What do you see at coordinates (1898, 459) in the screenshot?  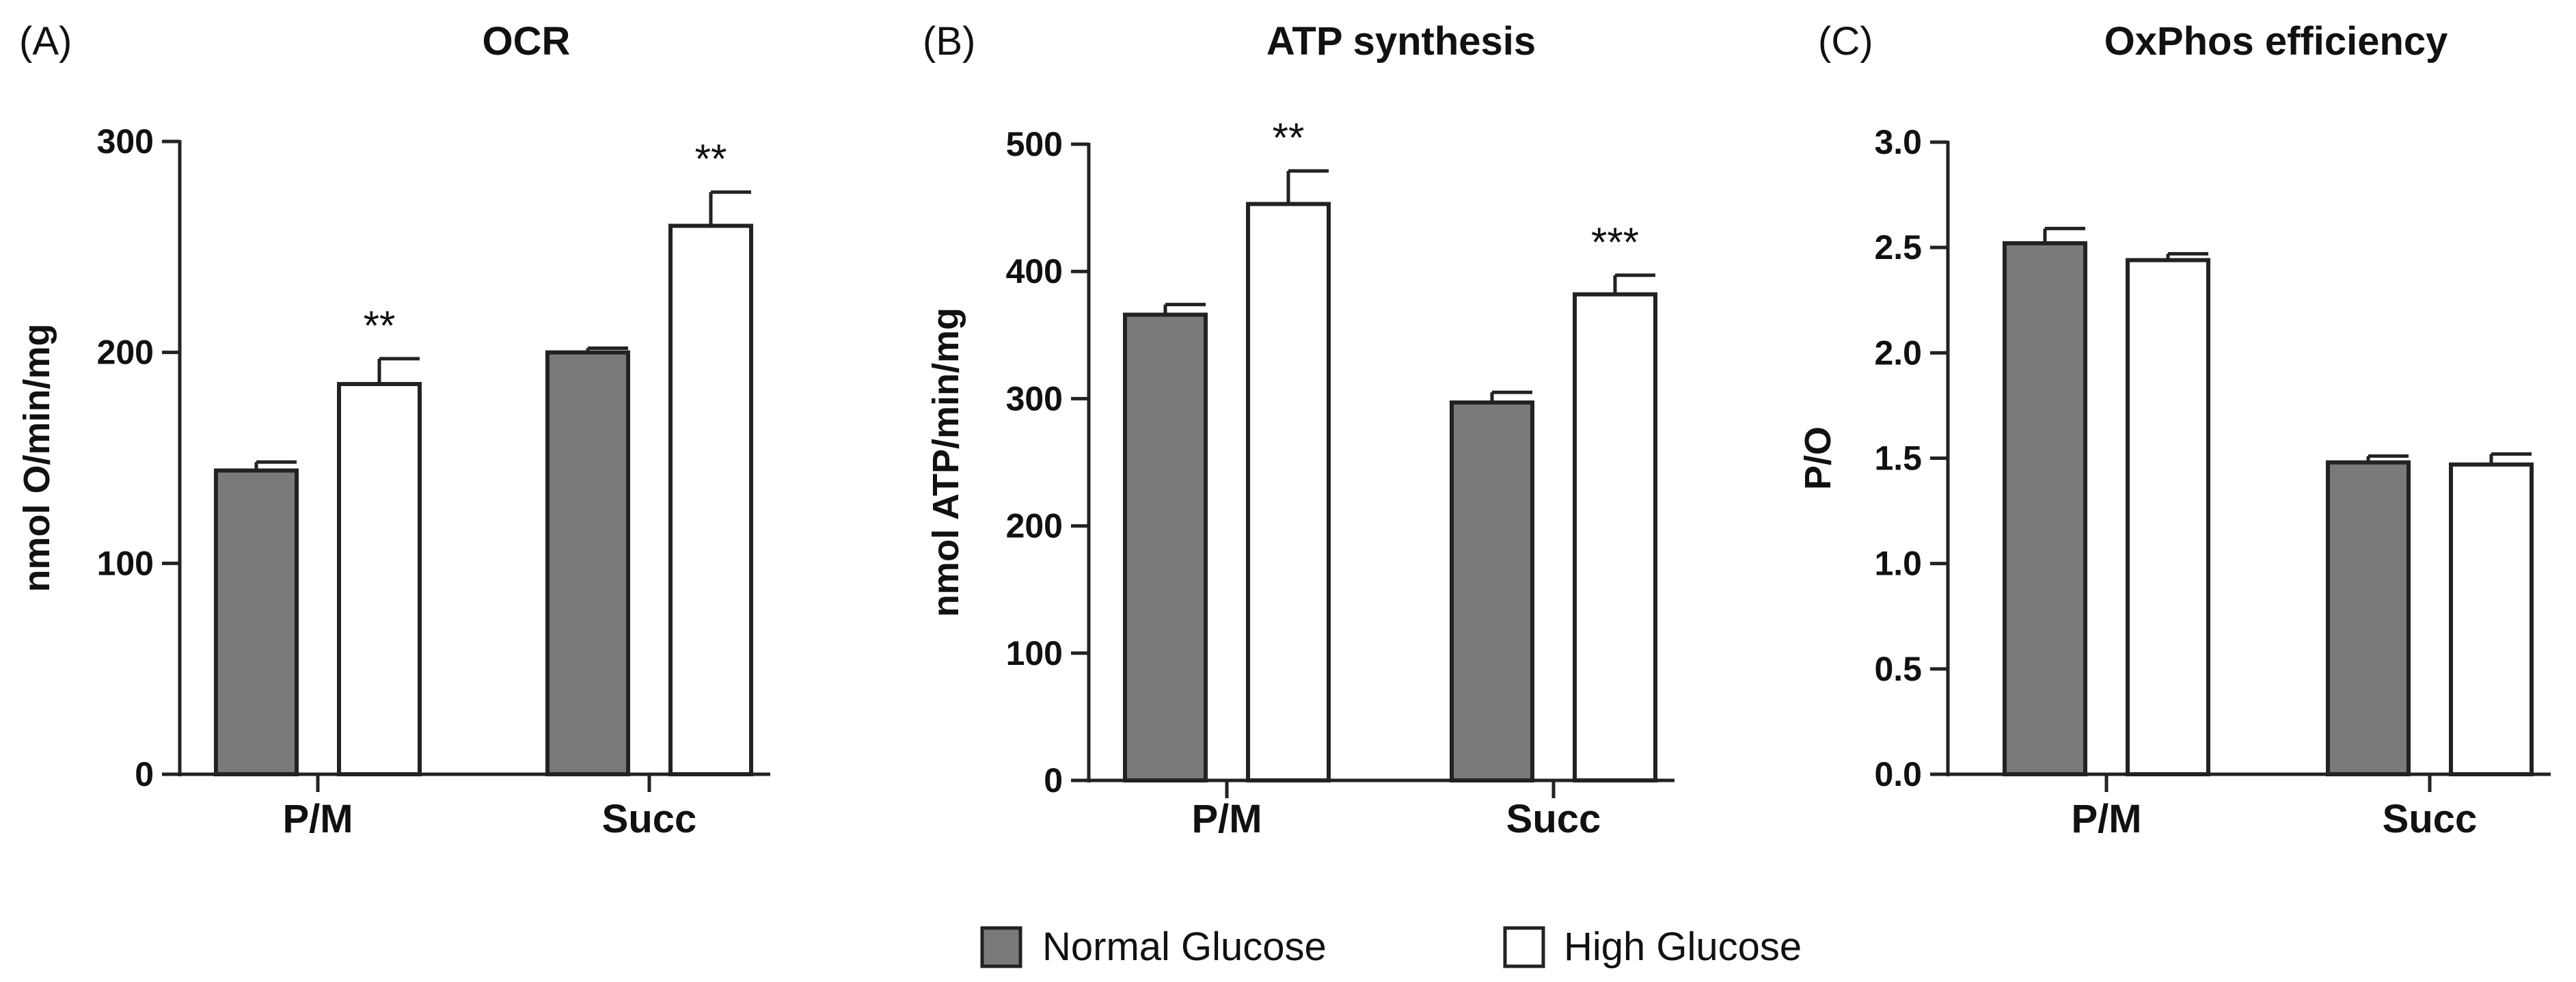 I see `y-tick-label: 1.5` at bounding box center [1898, 459].